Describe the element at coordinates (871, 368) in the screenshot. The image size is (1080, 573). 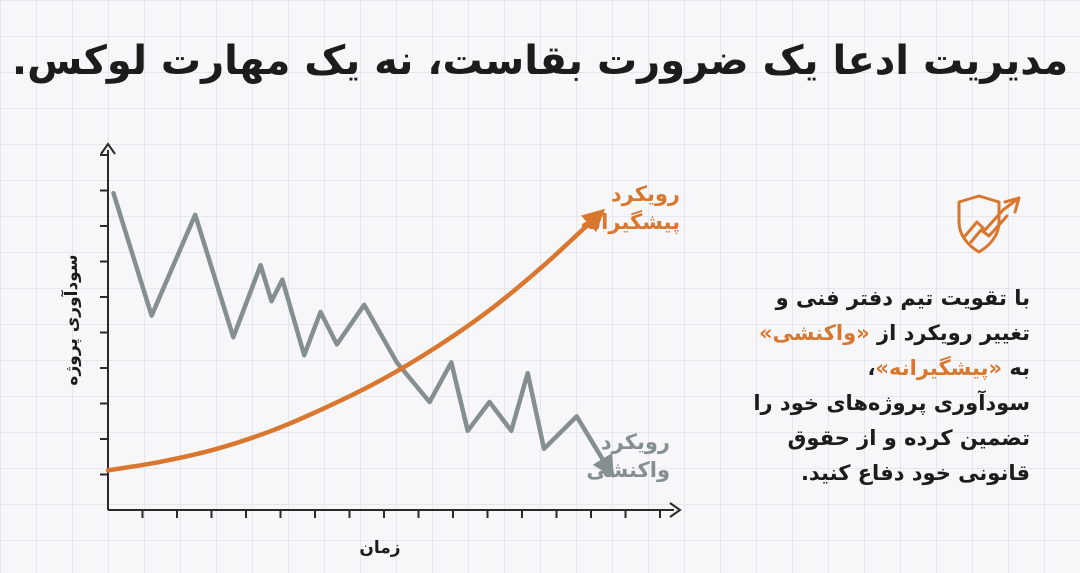
I see `body-text-line-3-suffix: ،` at that location.